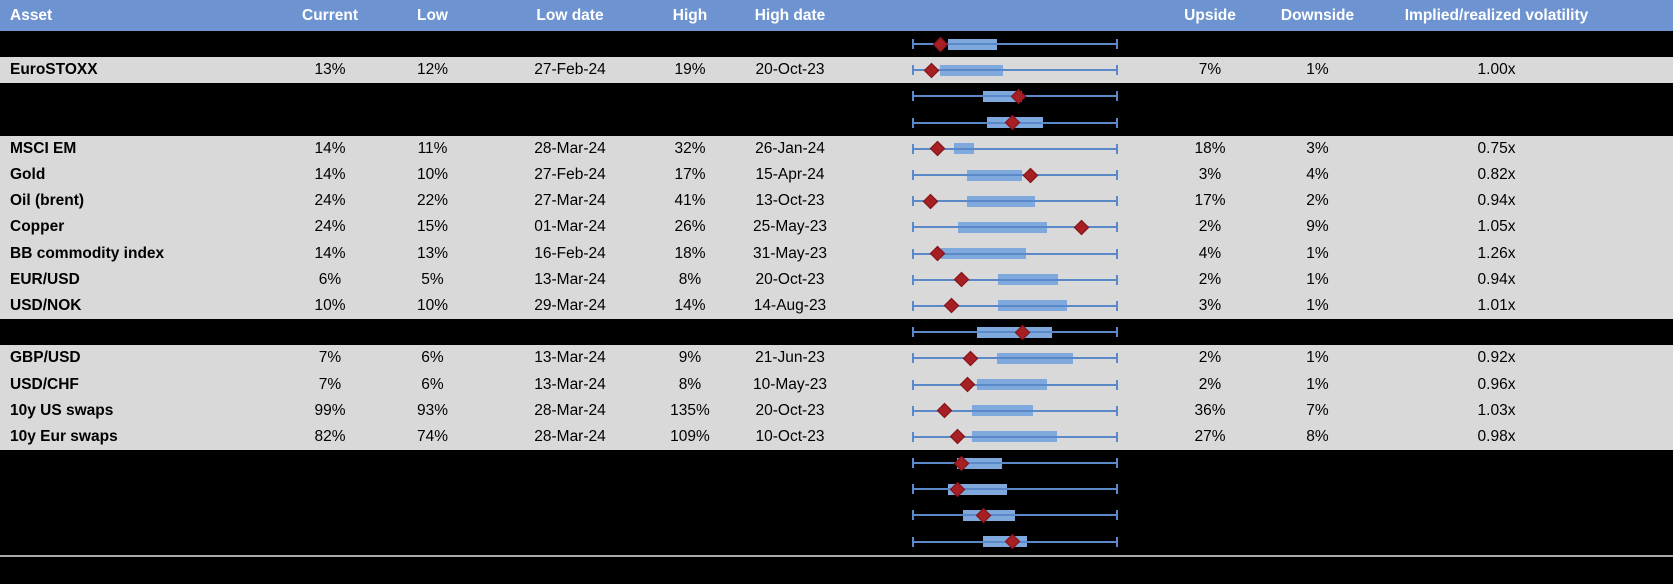 Image resolution: width=1673 pixels, height=584 pixels. Describe the element at coordinates (432, 279) in the screenshot. I see `cell-low: 5%` at that location.